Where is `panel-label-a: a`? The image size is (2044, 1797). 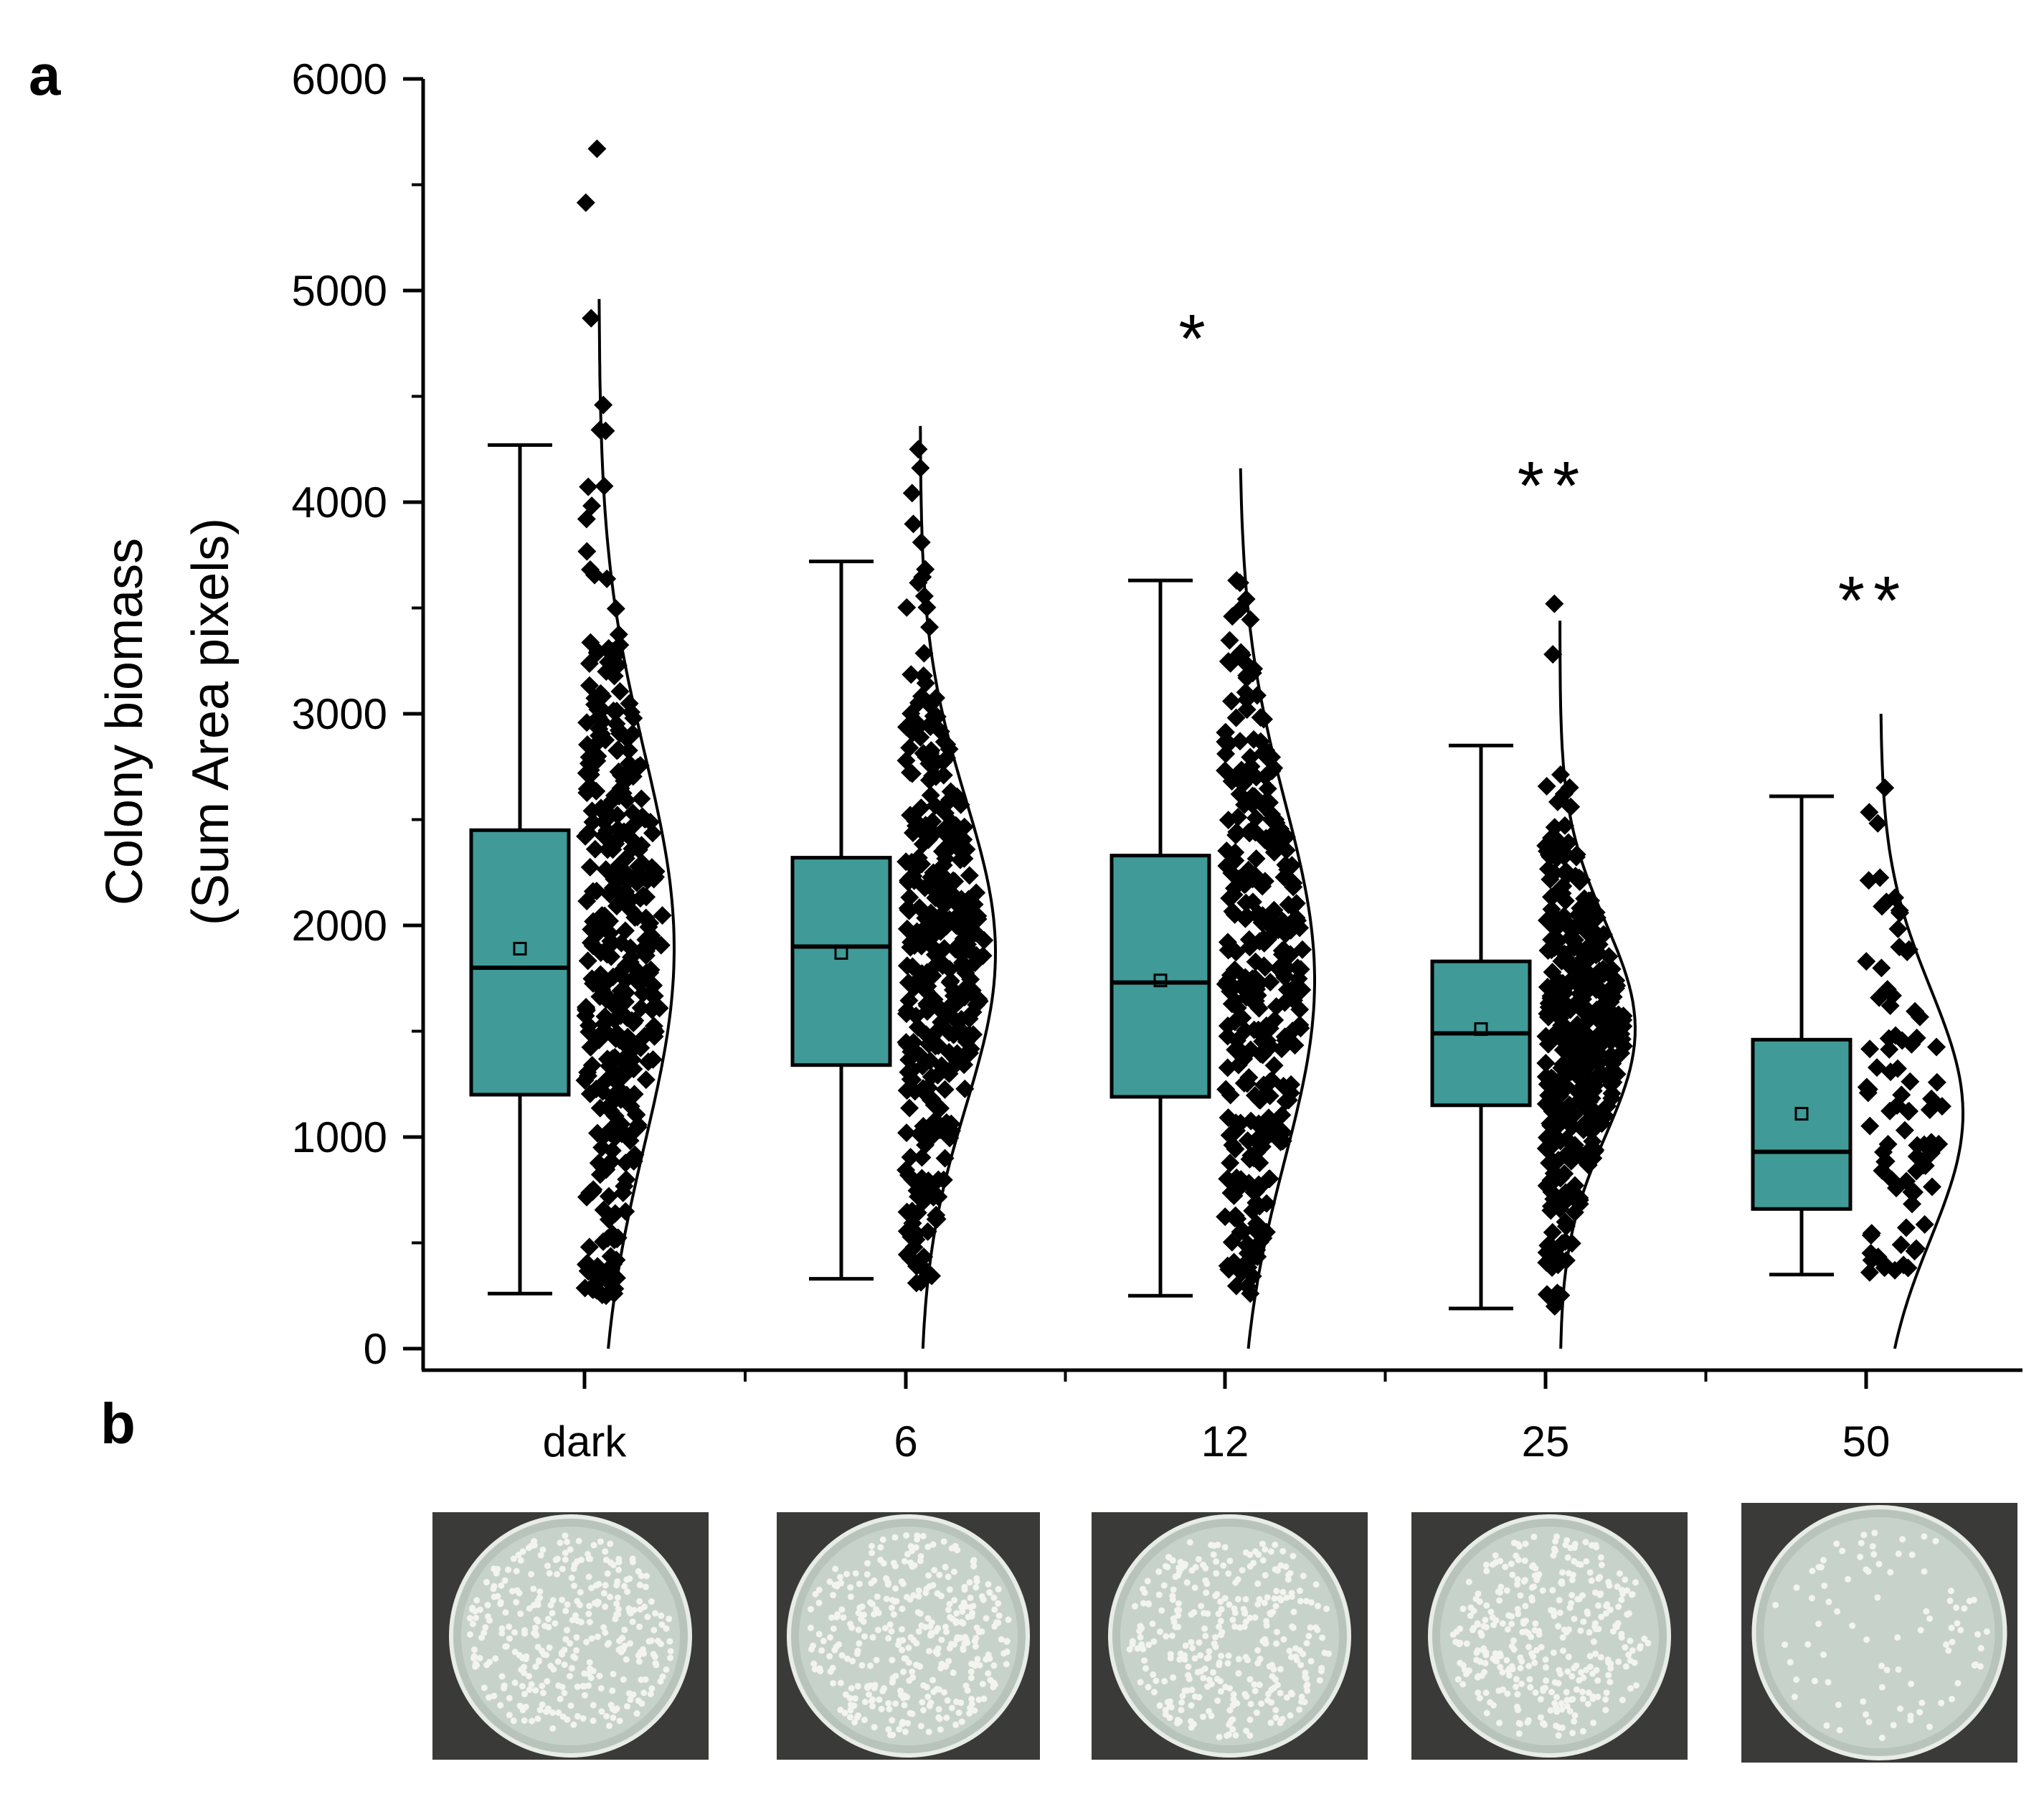 panel-label-a: a is located at coordinates (45, 75).